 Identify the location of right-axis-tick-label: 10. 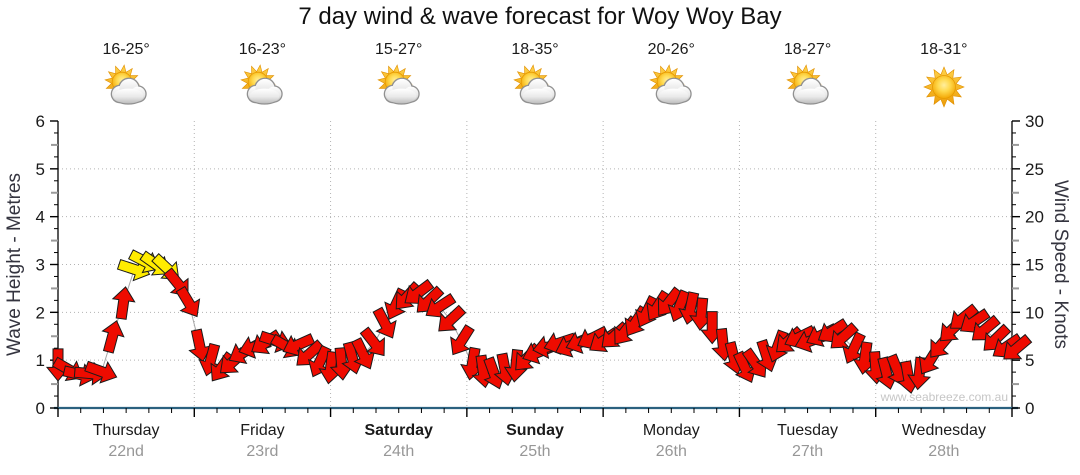
(1034, 312).